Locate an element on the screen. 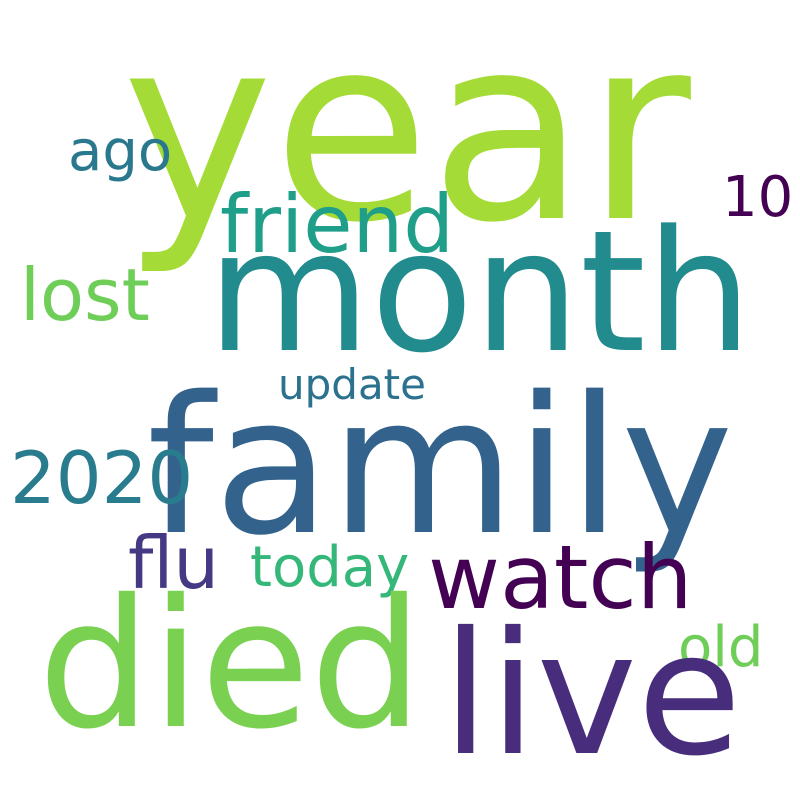  word-lost: lost is located at coordinates (85, 295).